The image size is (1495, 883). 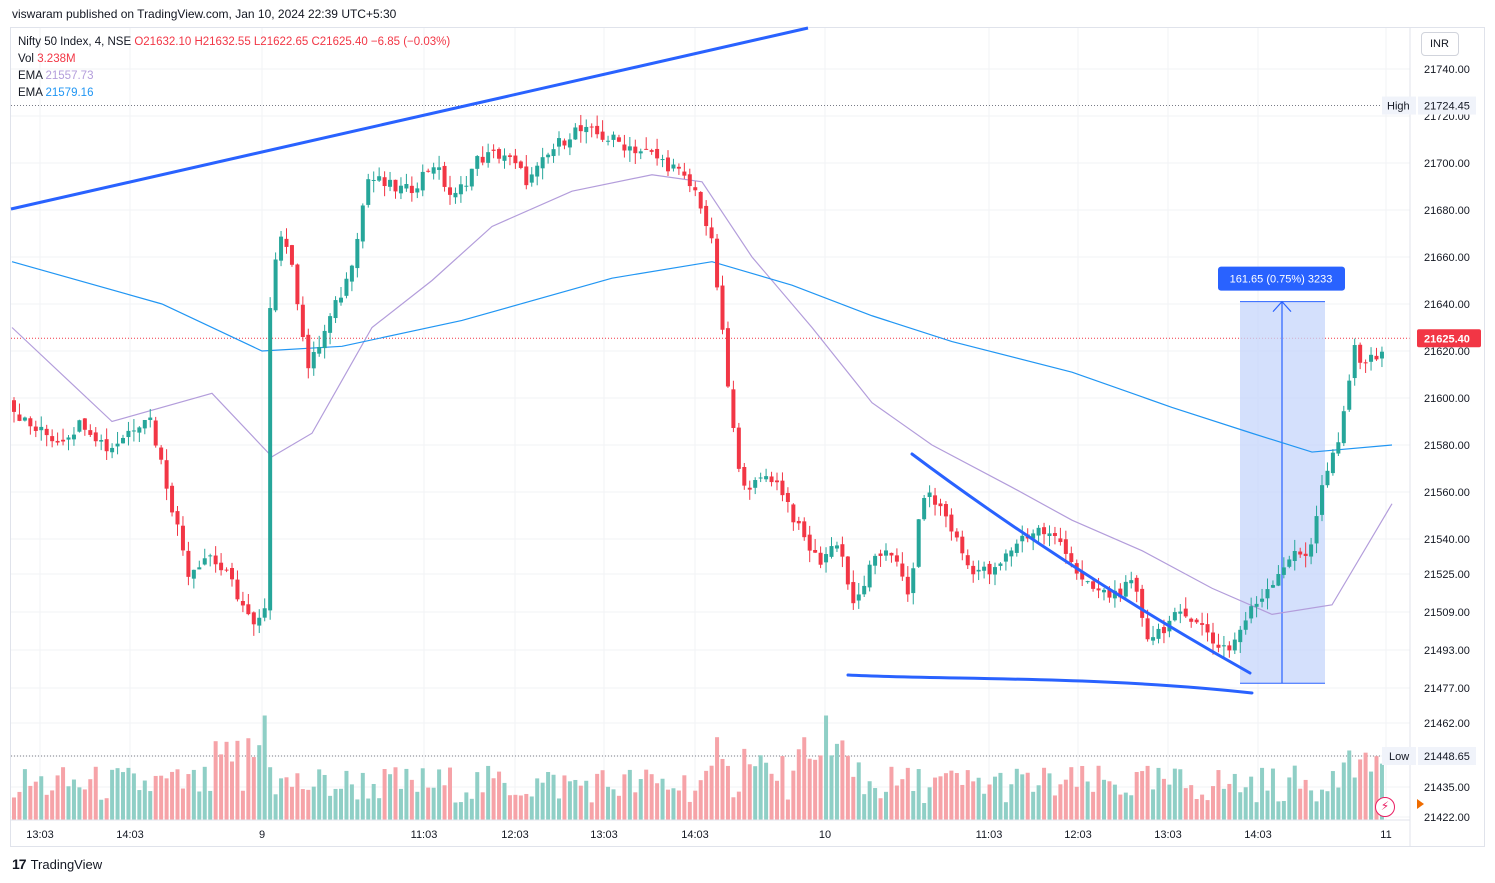 I want to click on symbol-name: Nifty 50 Index, 4, NSE, so click(x=75, y=42).